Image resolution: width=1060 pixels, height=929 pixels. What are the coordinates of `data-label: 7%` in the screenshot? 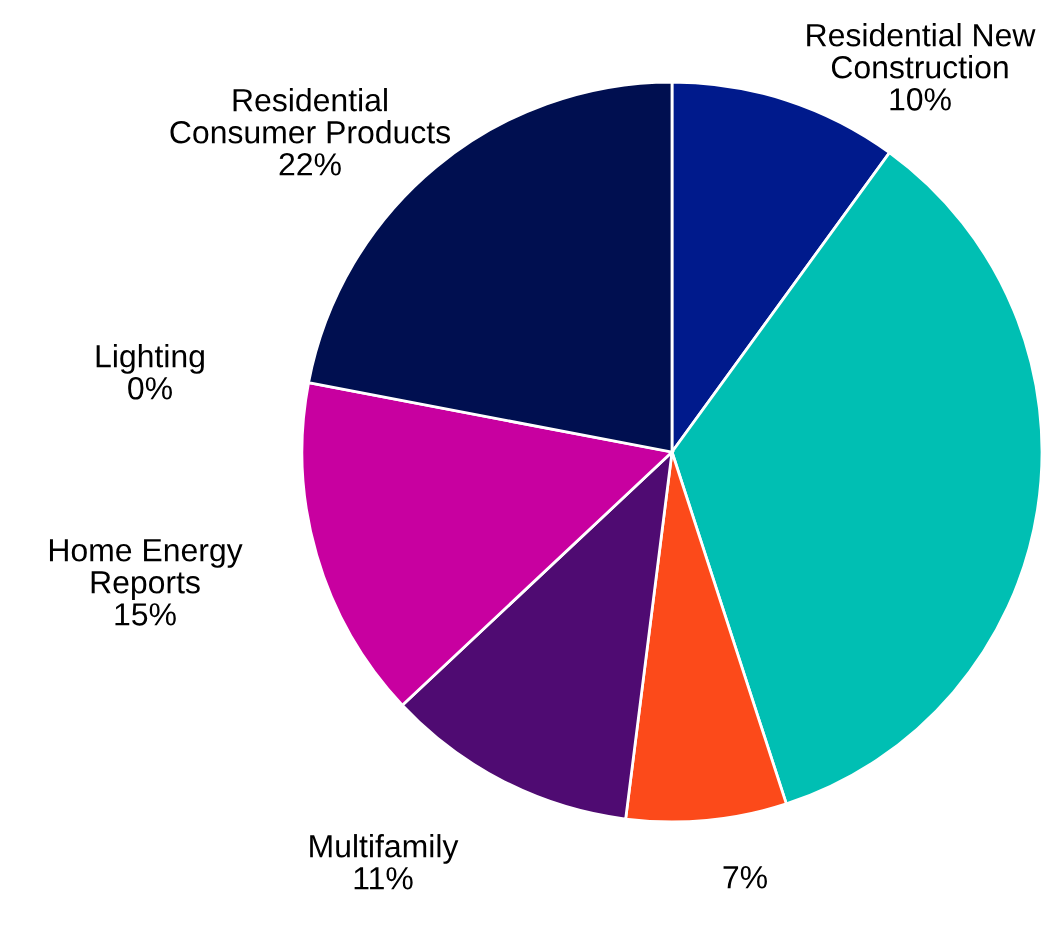 It's located at (745, 877).